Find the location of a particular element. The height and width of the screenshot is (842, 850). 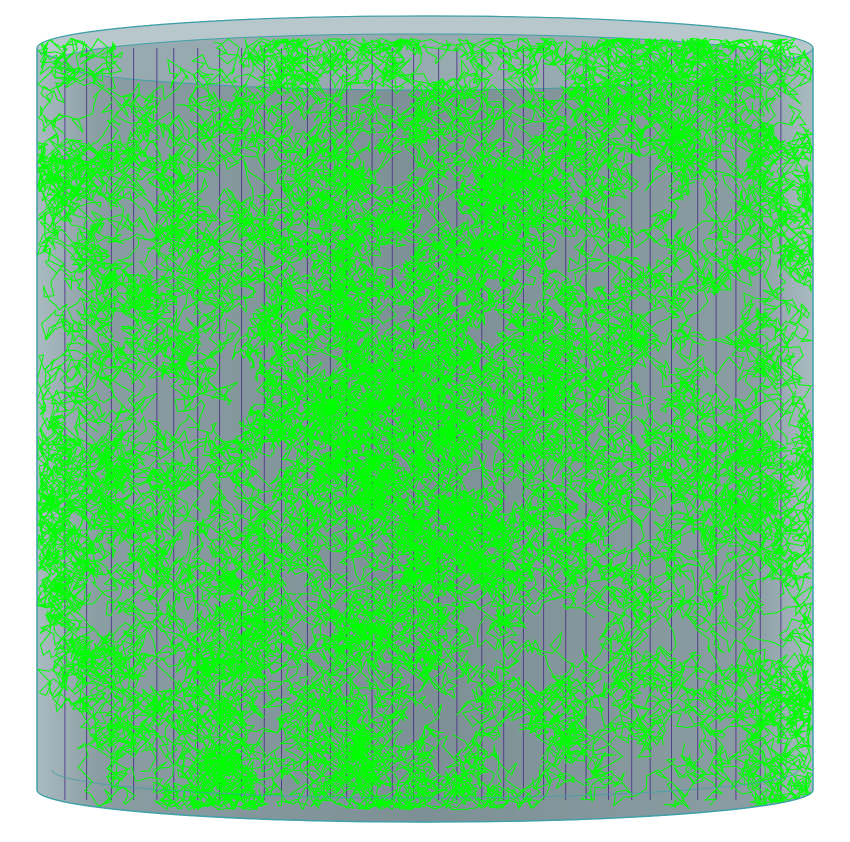

bottom-rim-inner is located at coordinates (425, 784).